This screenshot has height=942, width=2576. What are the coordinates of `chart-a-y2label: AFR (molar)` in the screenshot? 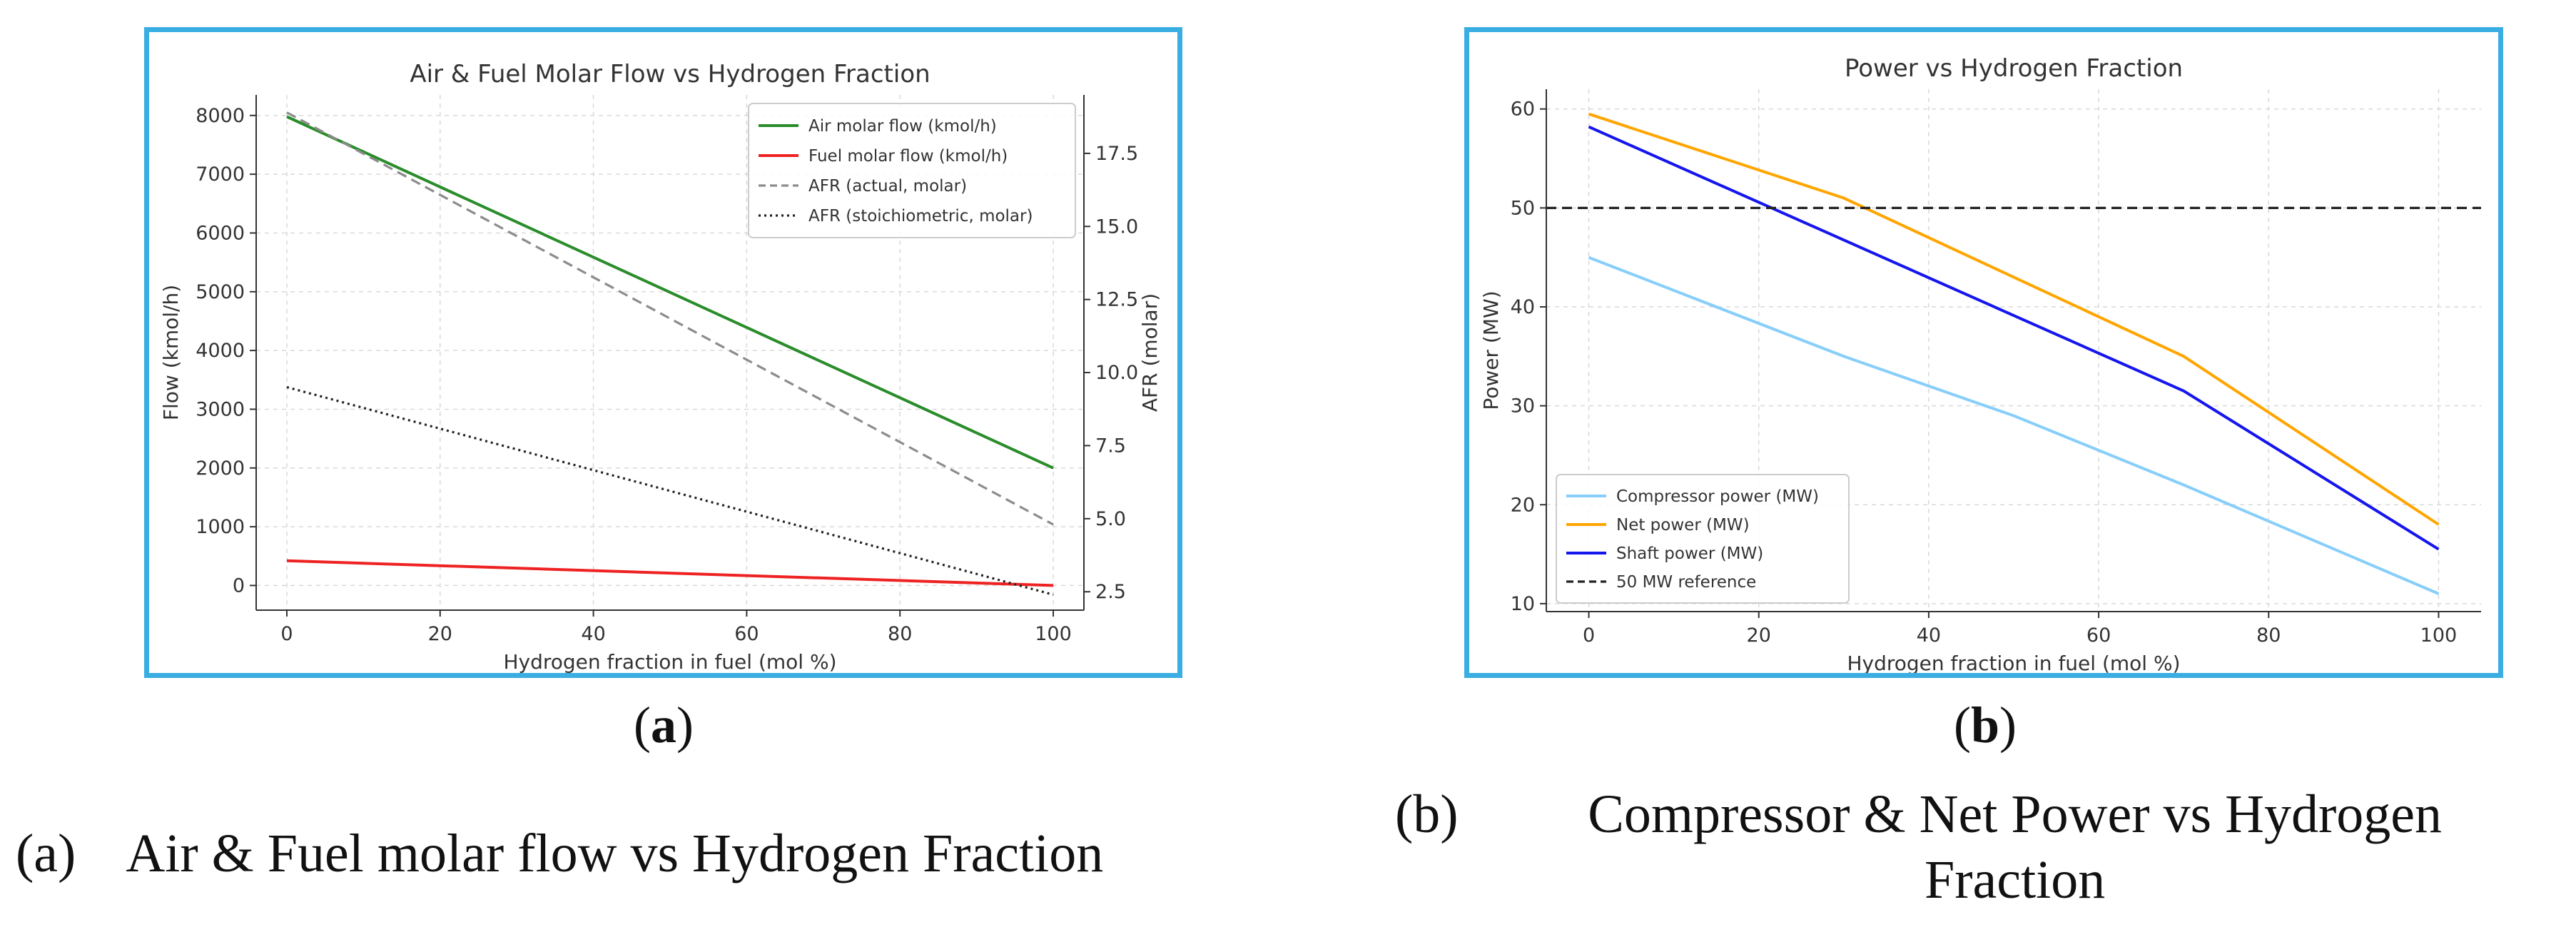 It's located at (1150, 352).